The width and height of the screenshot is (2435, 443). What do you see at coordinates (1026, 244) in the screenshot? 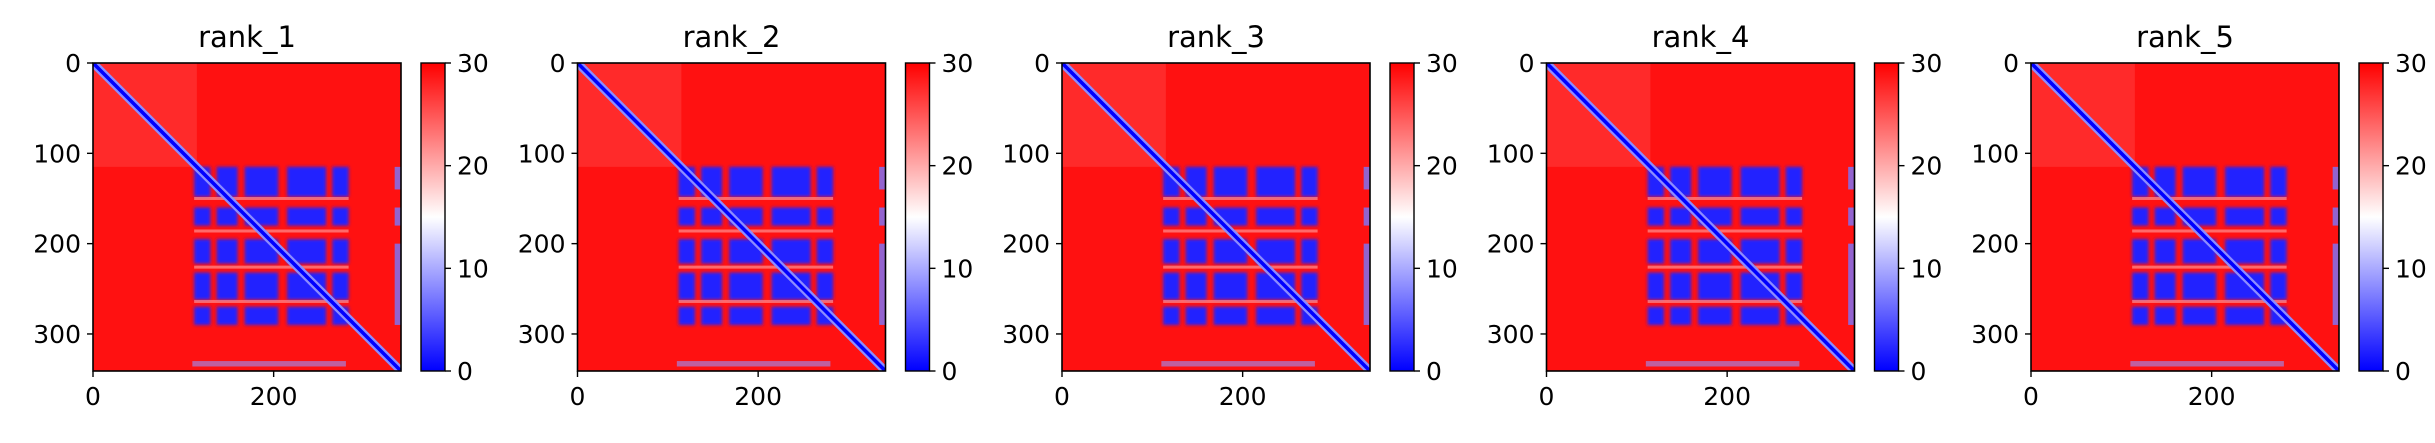
I see `y-tick-label: 200` at bounding box center [1026, 244].